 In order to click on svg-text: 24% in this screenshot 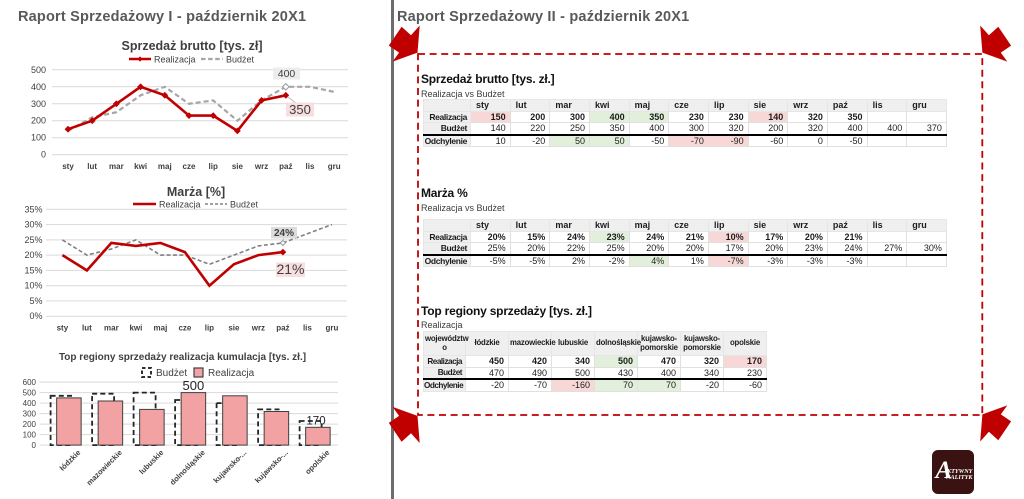, I will do `click(284, 233)`.